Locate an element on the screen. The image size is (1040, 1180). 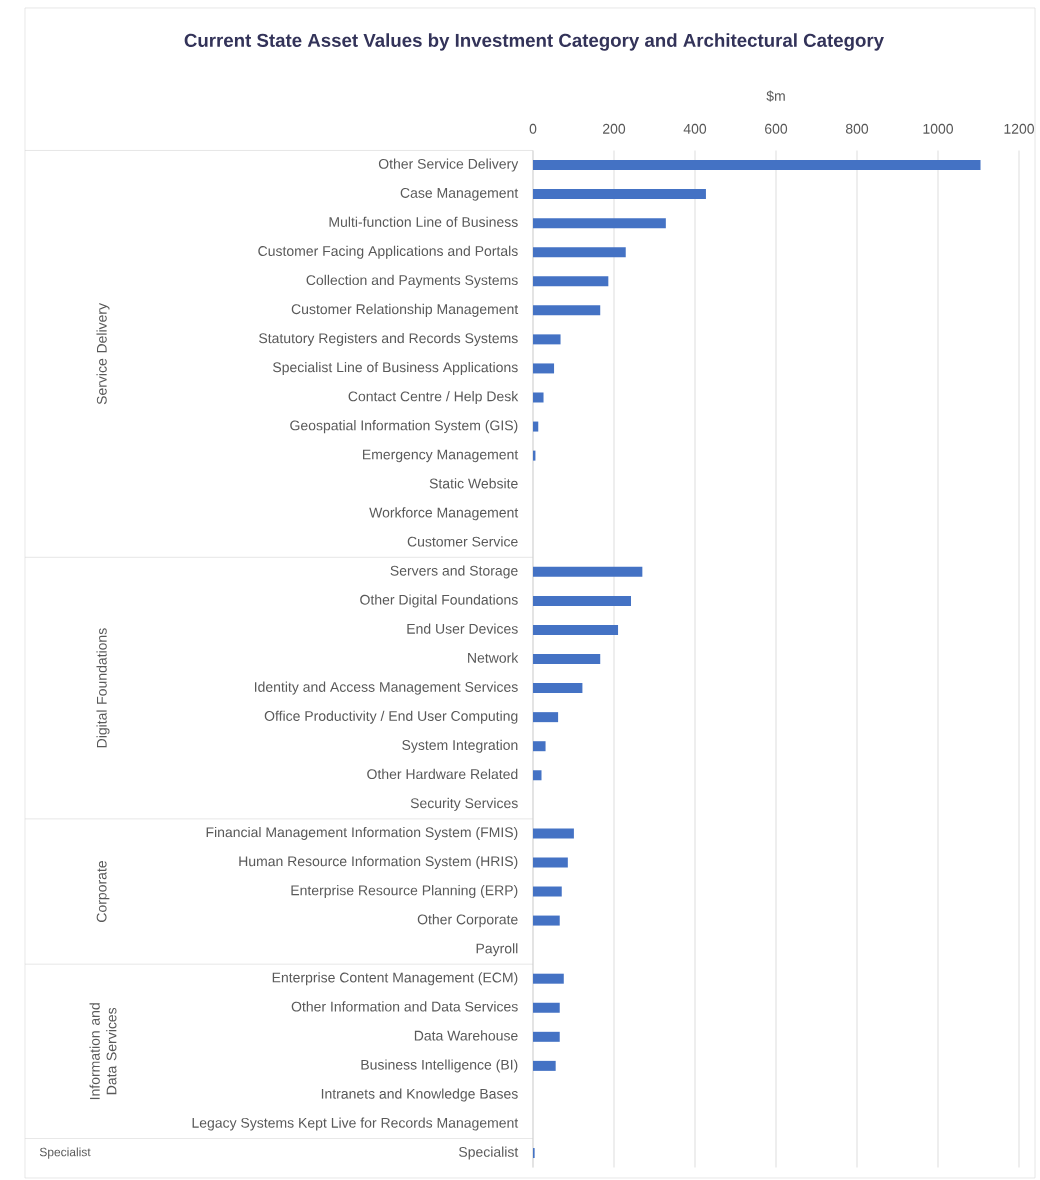
y-tick-label: Contact Centre / Help Desk is located at coordinates (433, 398).